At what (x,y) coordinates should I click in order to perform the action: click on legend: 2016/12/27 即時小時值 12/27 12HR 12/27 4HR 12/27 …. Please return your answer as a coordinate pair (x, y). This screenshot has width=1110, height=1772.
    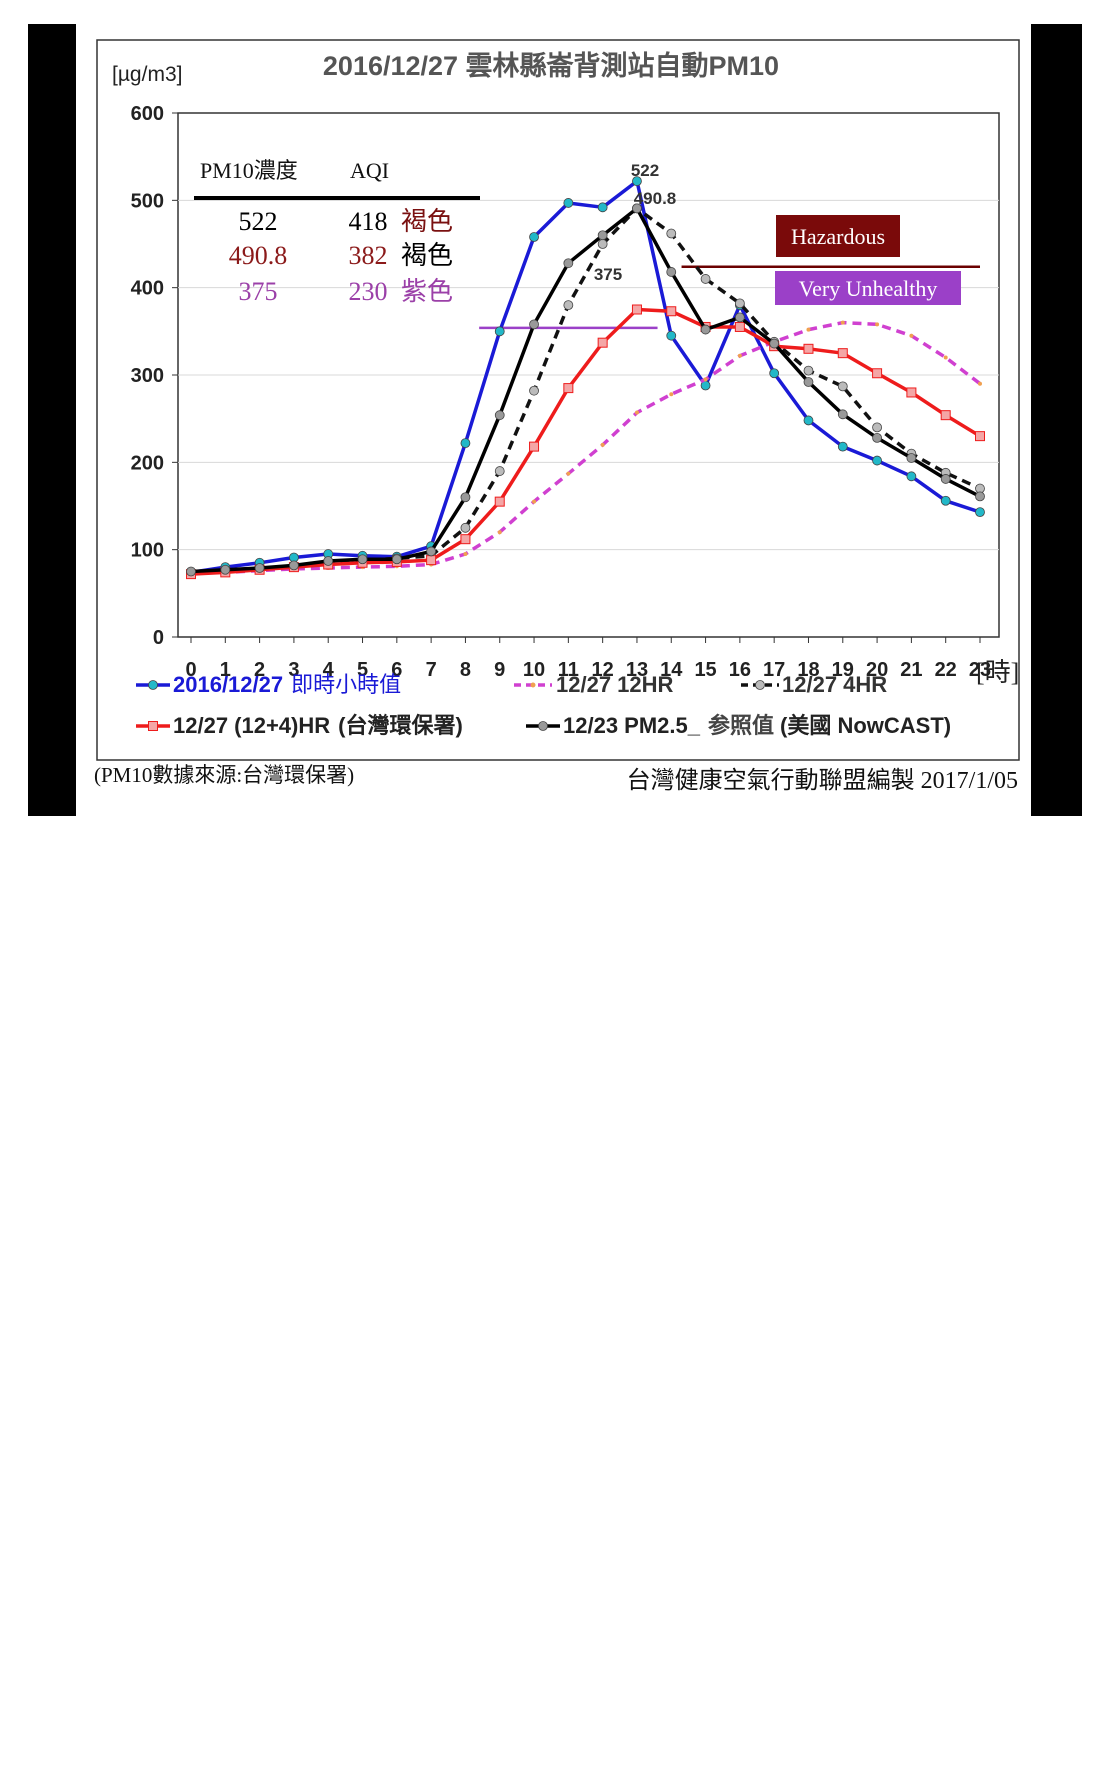
    Looking at the image, I should click on (543, 705).